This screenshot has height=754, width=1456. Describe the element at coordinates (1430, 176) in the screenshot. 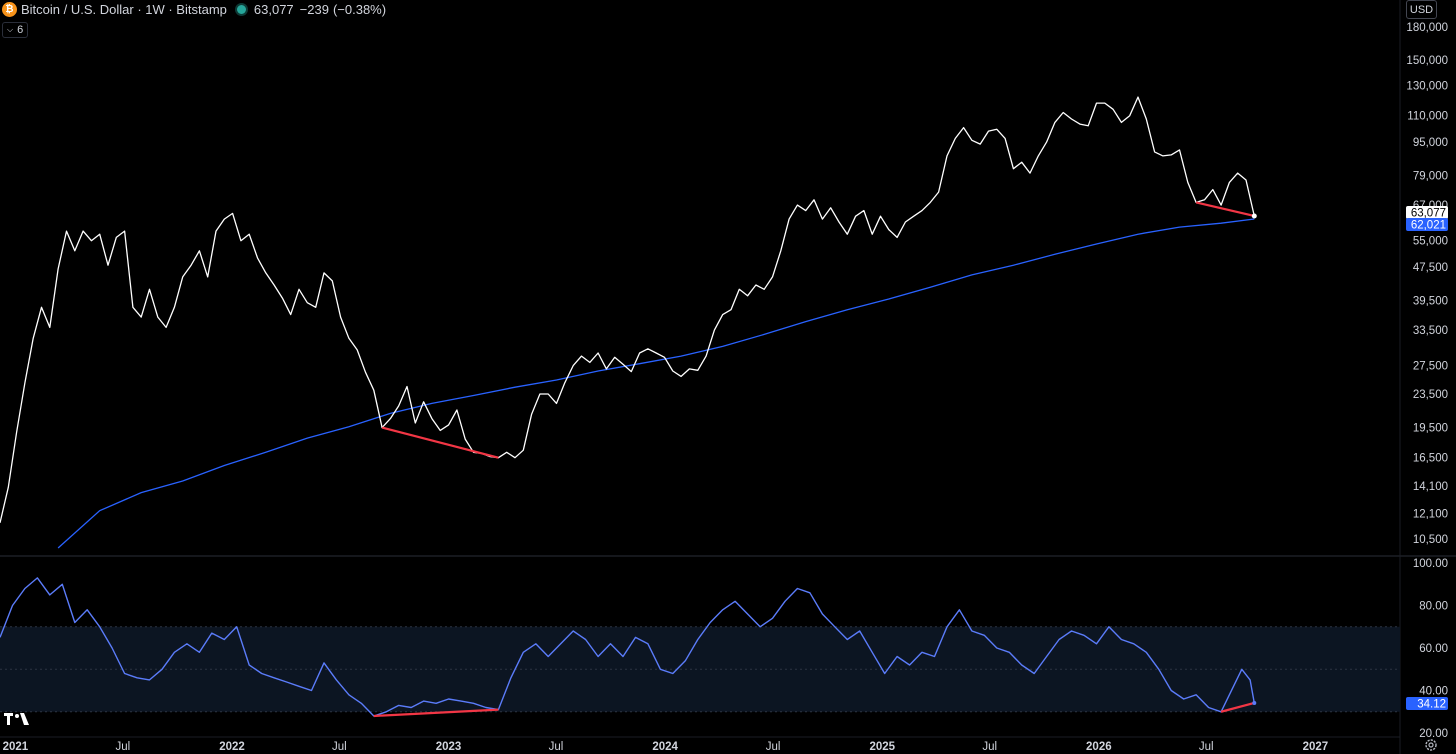

I see `price-axis-tick-label: 79,000` at that location.